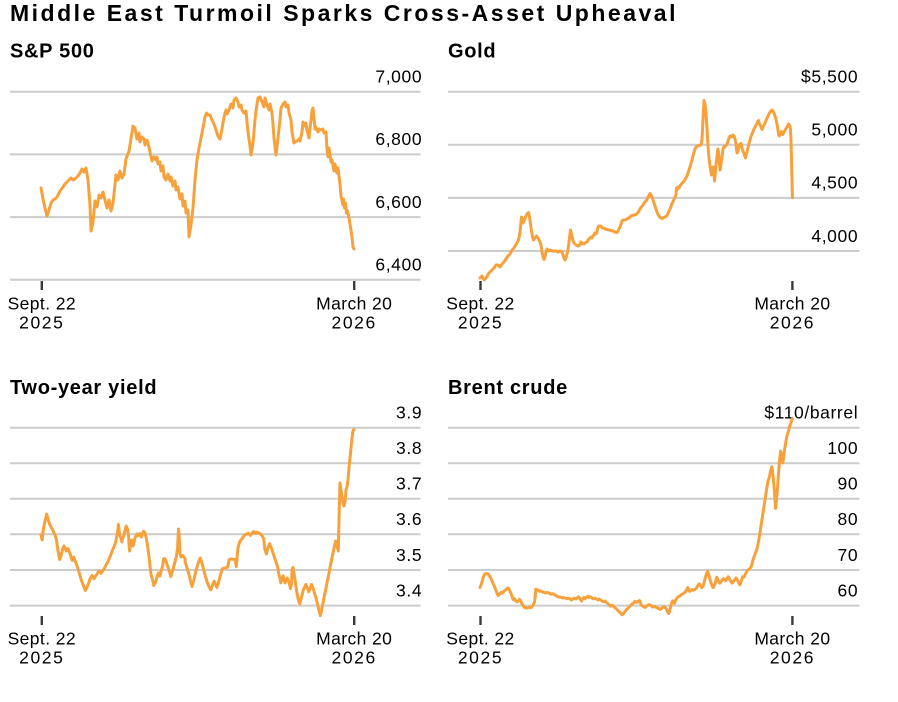 This screenshot has width=898, height=702. Describe the element at coordinates (398, 139) in the screenshot. I see `svg-text: 6,800` at that location.